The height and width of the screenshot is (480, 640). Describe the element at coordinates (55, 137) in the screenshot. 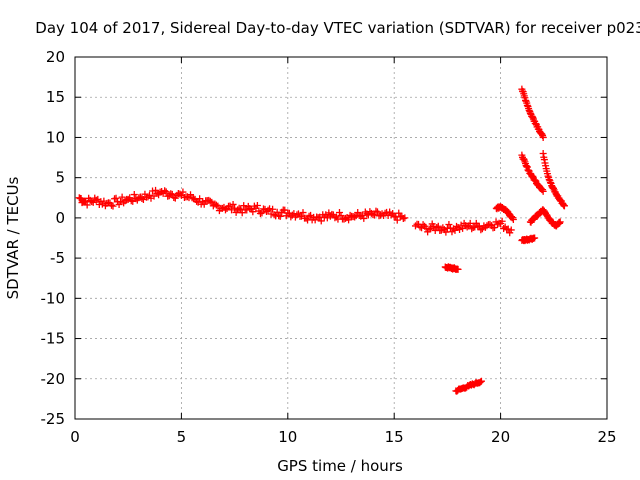

I see `y-tick-label: 10` at that location.